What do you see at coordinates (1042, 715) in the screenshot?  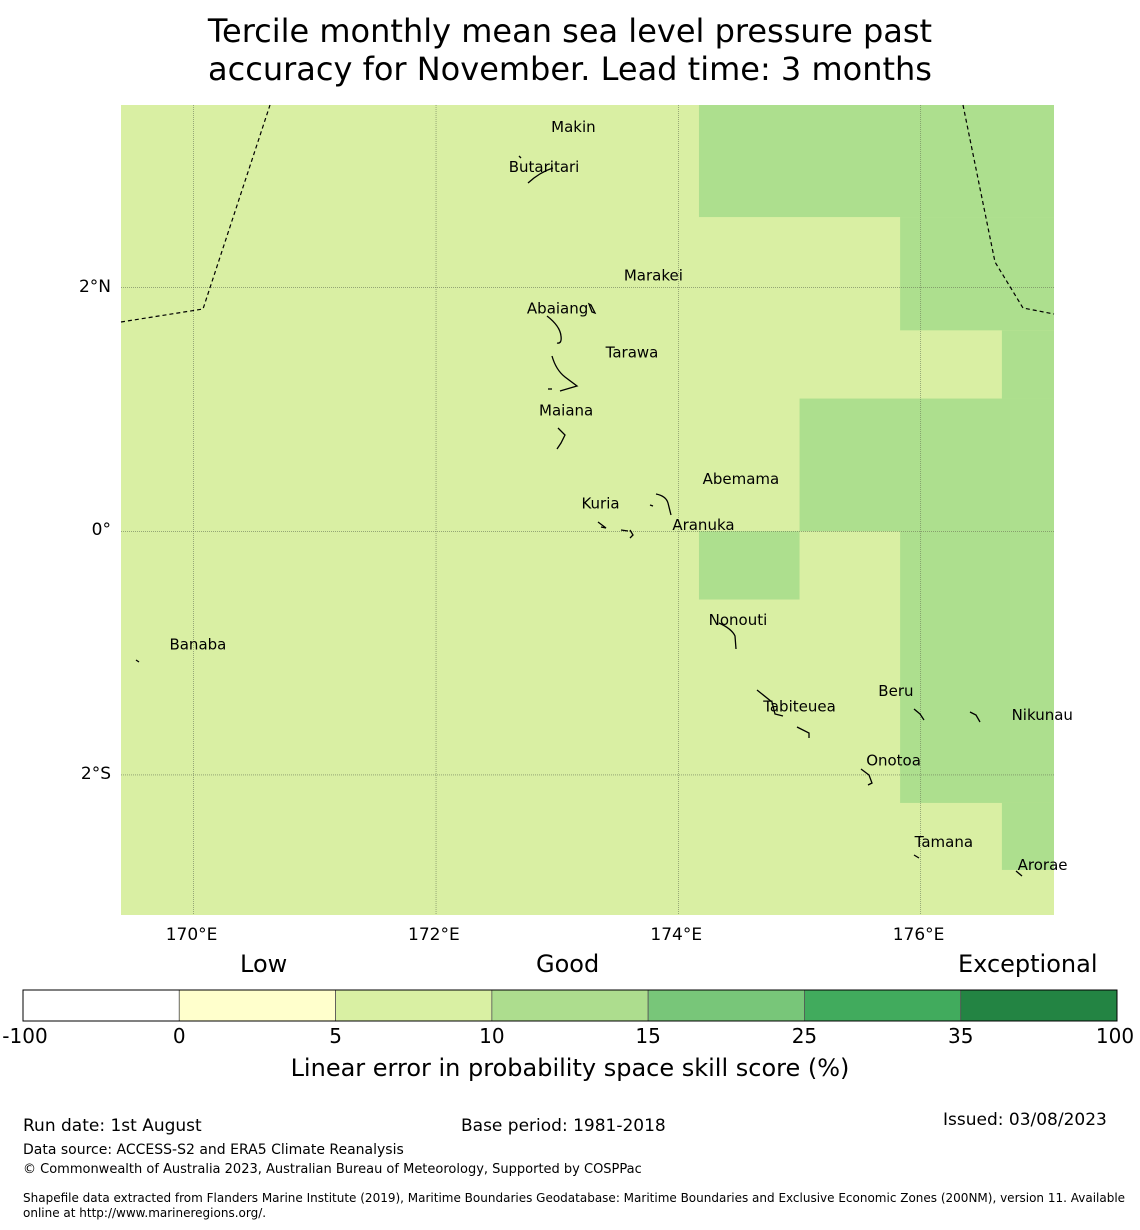 I see `place-label-nikunau: Nikunau` at bounding box center [1042, 715].